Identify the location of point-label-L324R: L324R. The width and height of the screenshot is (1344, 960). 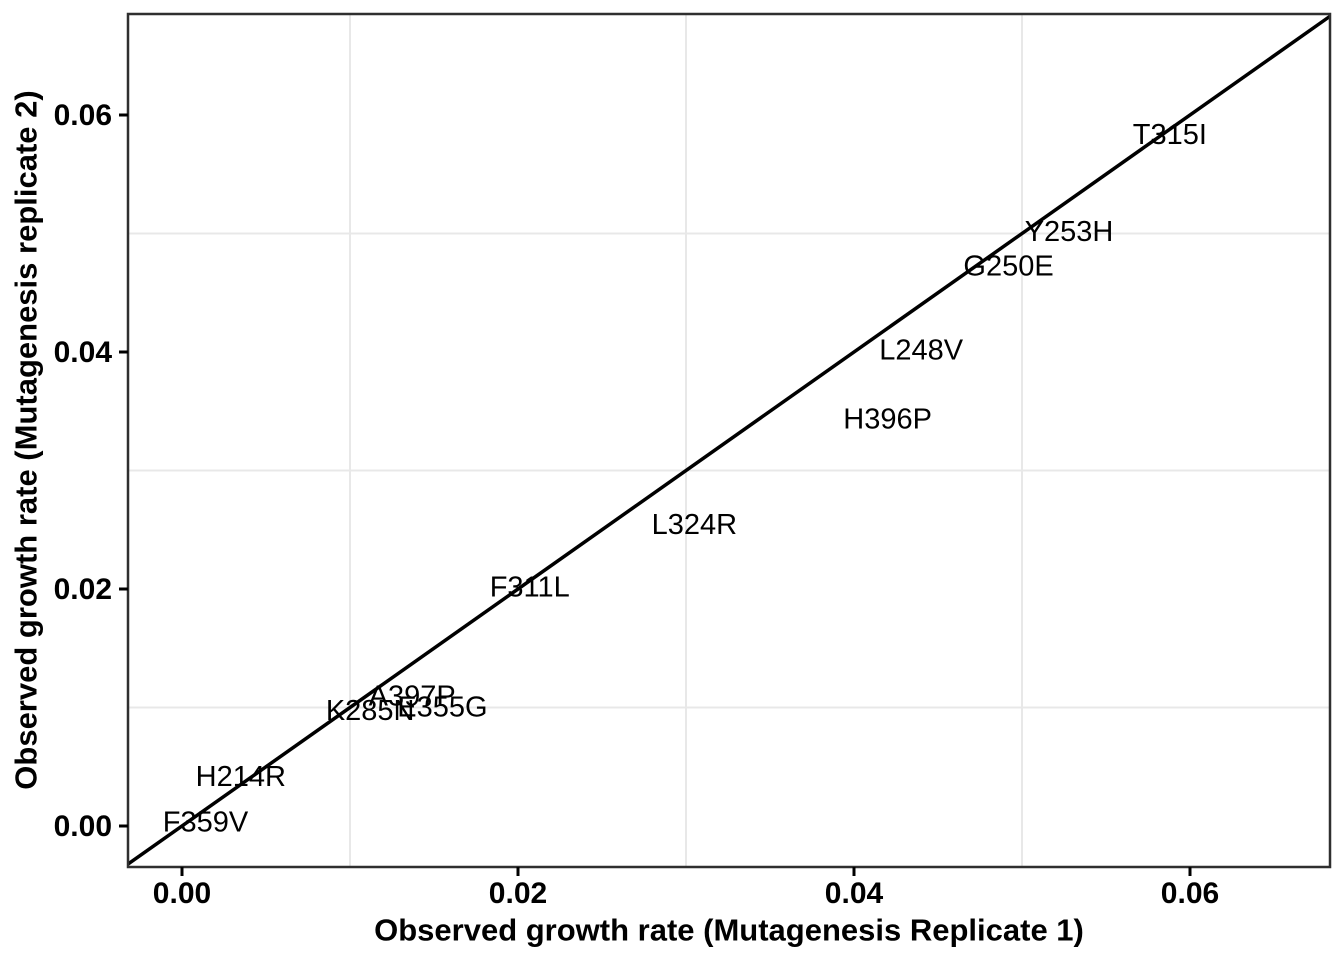
(694, 525).